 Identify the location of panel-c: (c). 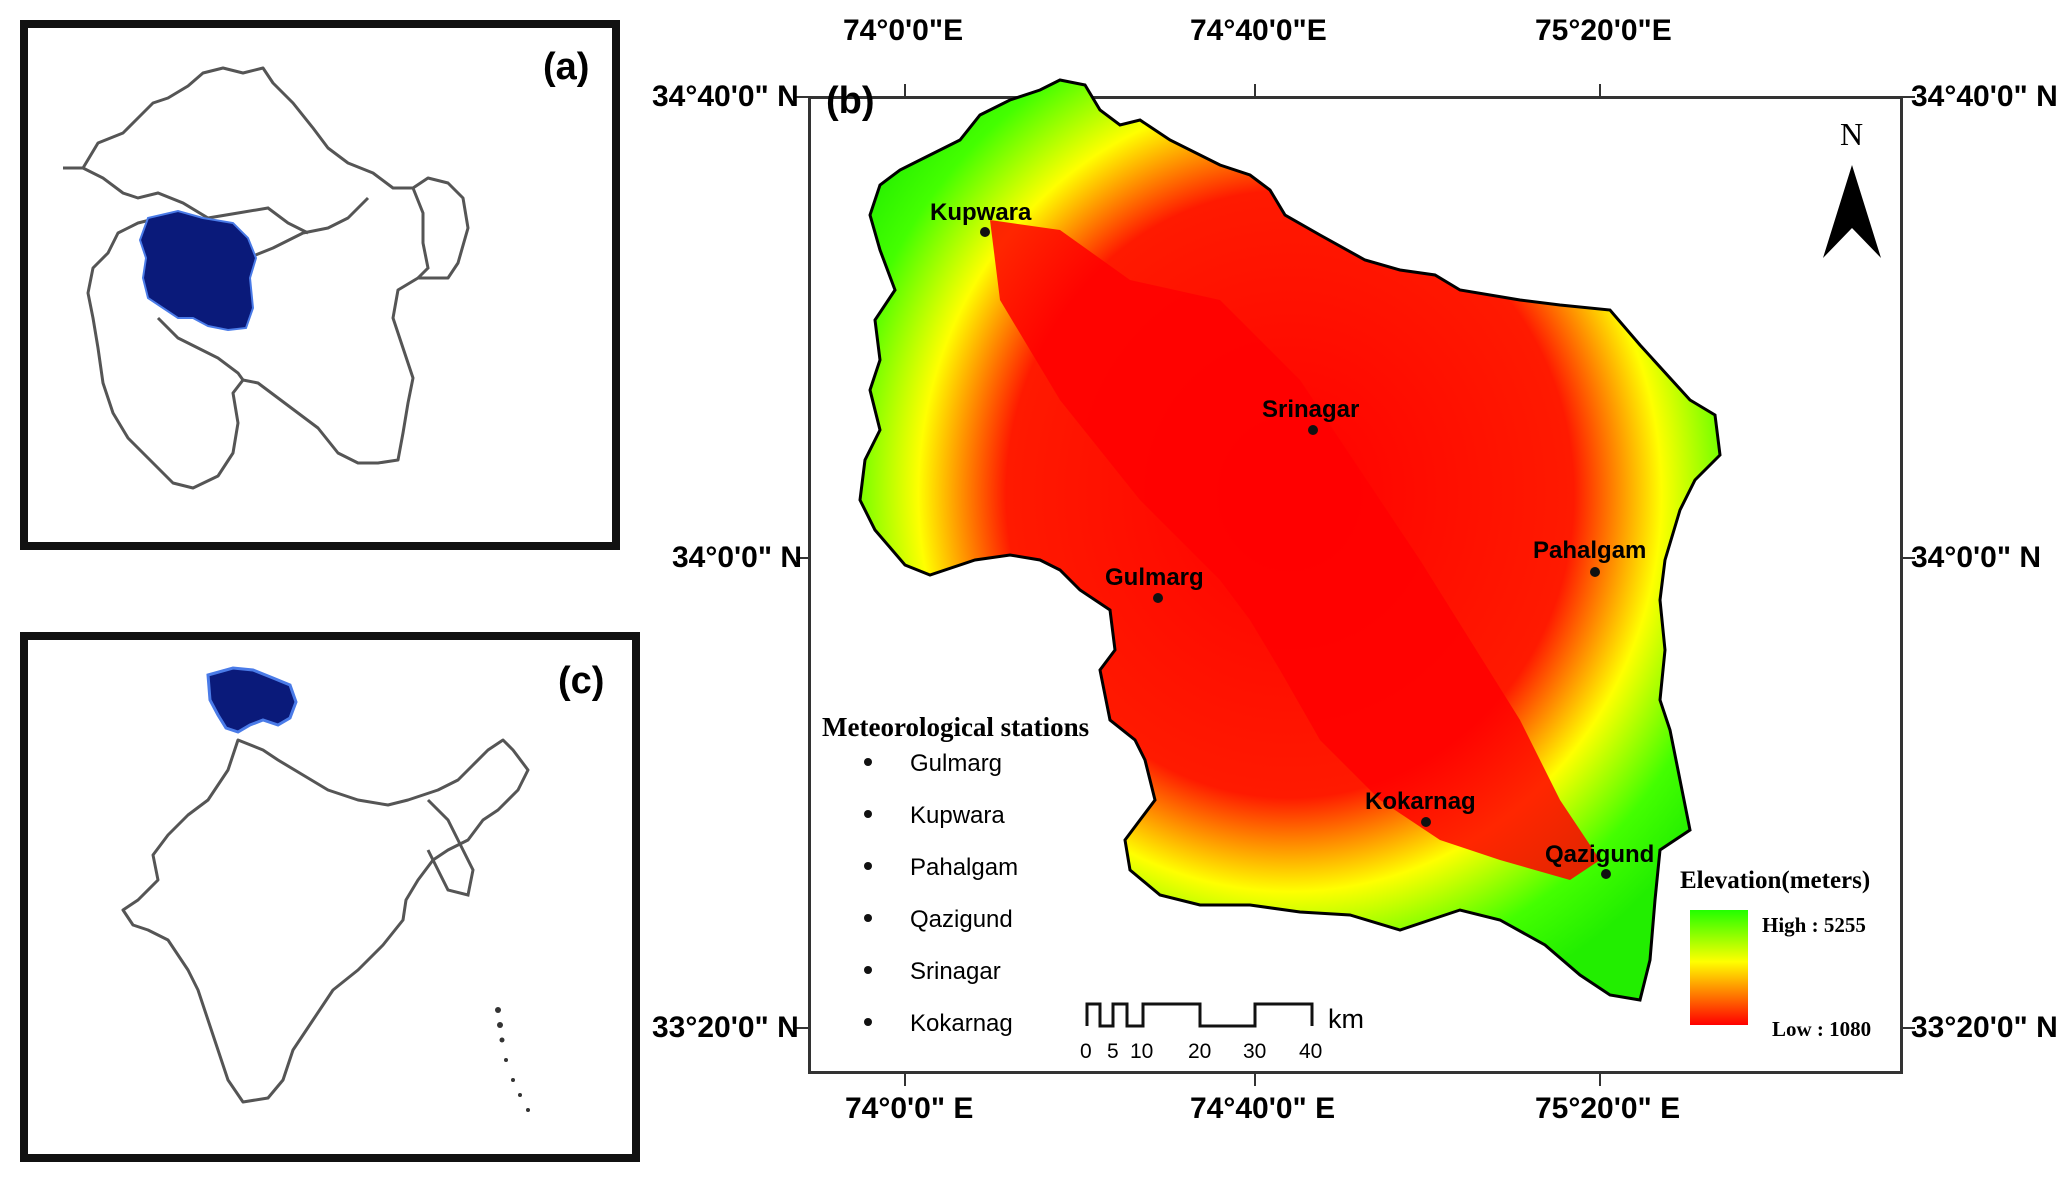
(330, 897).